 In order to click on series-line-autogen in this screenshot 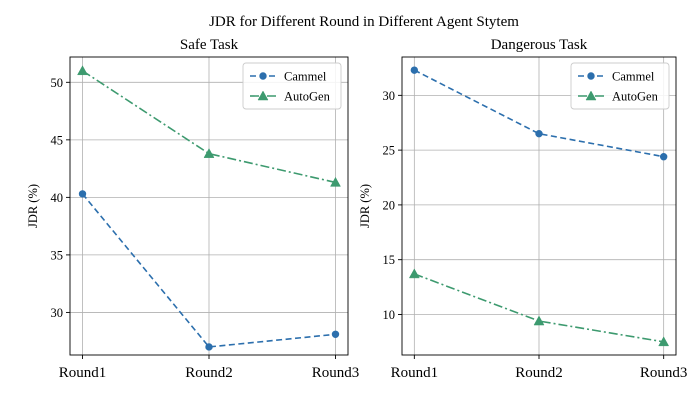, I will do `click(539, 308)`.